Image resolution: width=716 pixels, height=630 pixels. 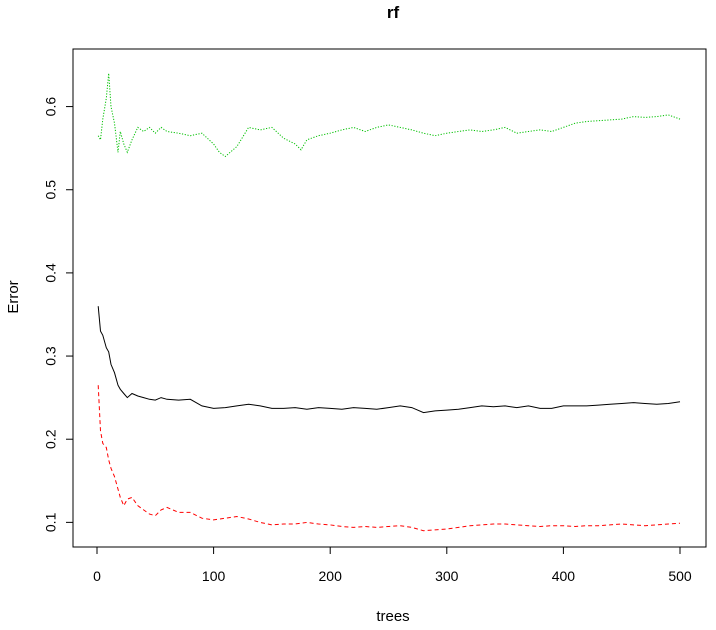 I want to click on y-tick-label: 0.3, so click(x=51, y=356).